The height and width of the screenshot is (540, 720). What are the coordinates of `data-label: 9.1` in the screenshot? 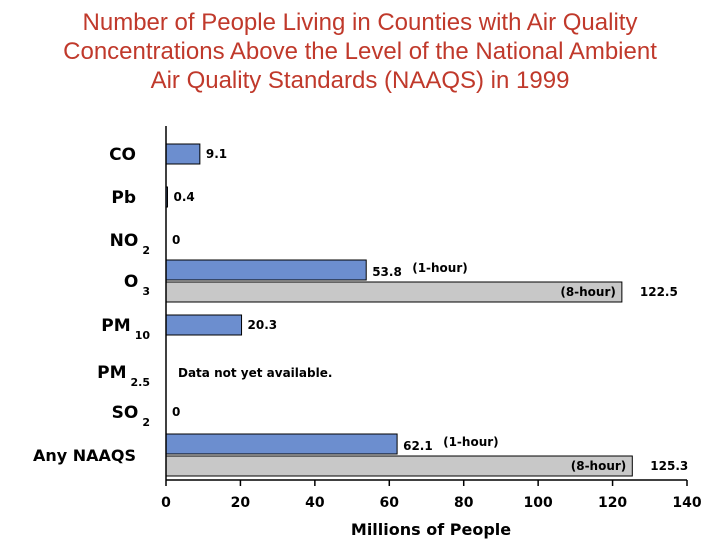 It's located at (216, 154).